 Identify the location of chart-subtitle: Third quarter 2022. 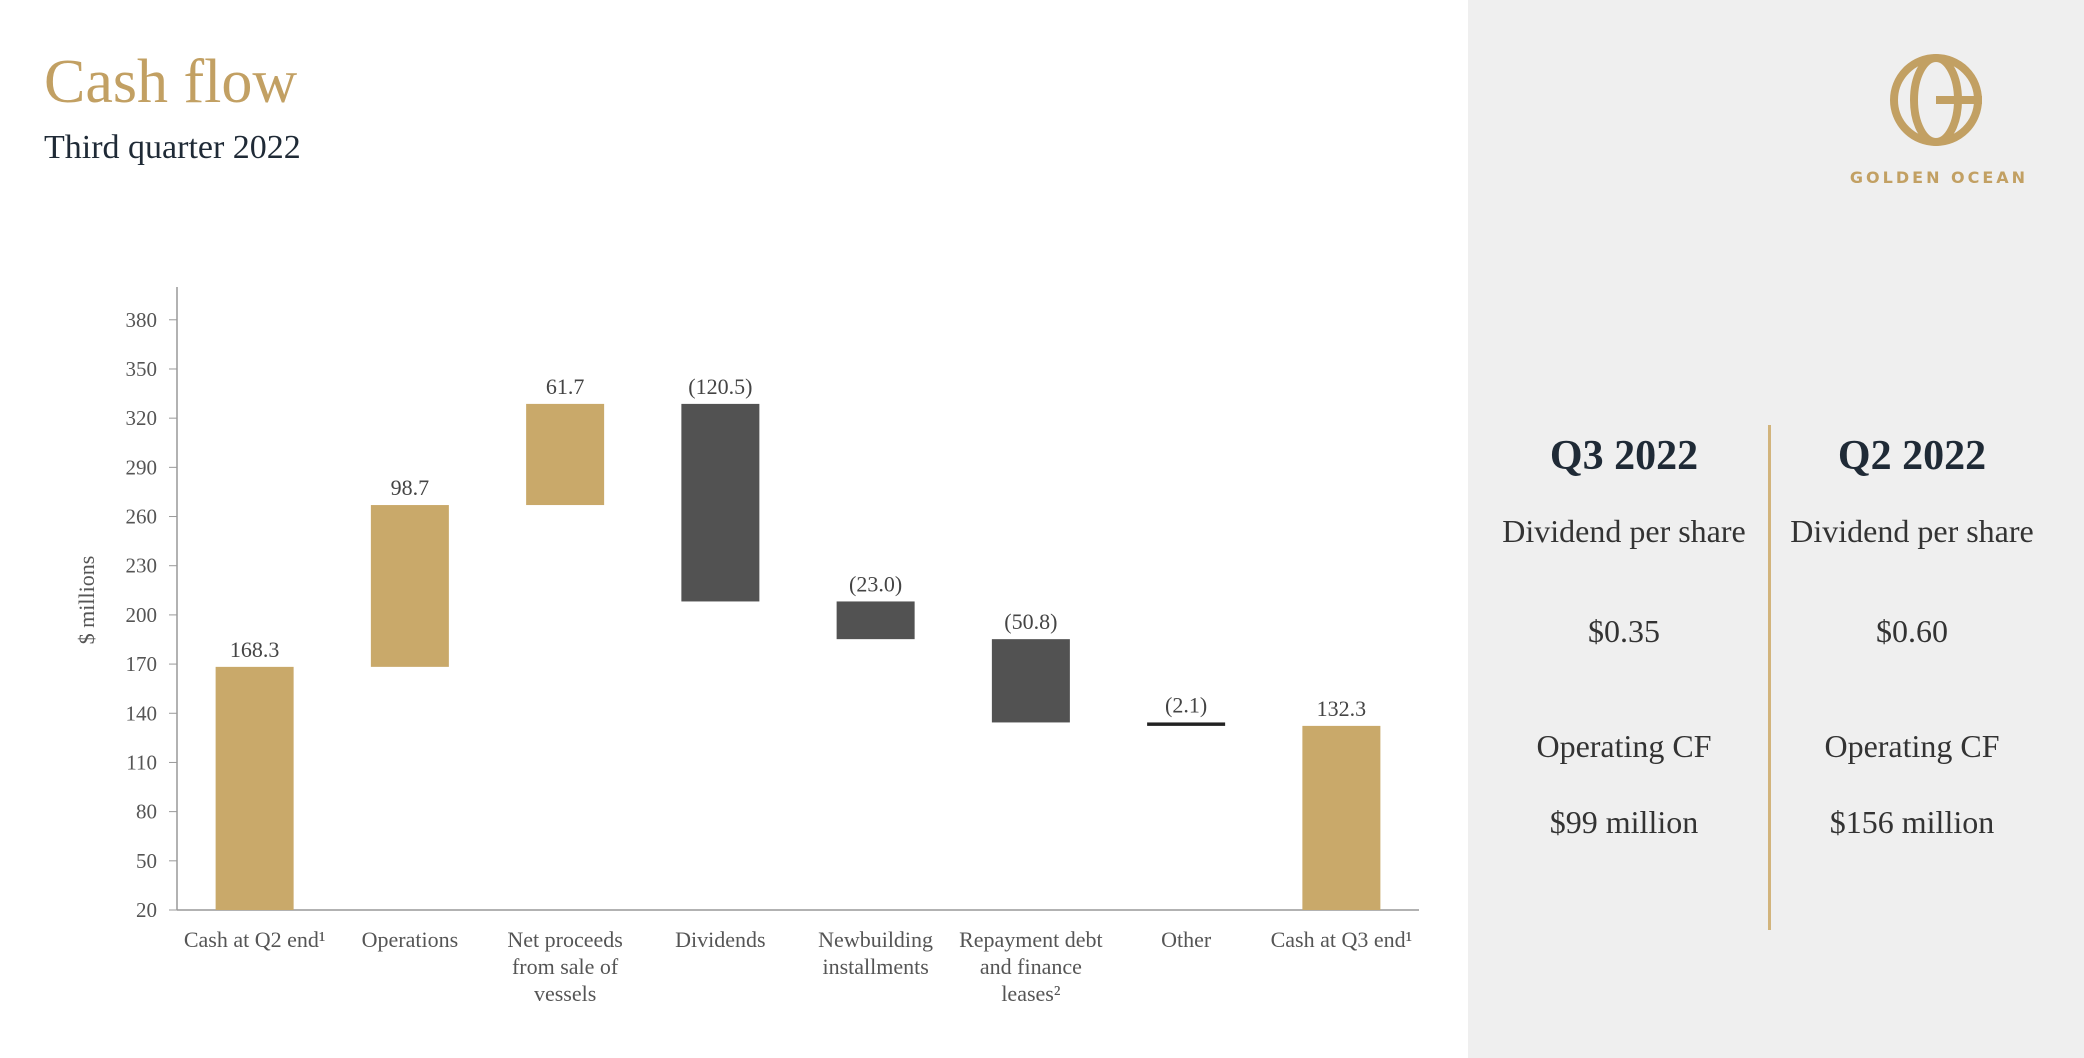
(172, 147).